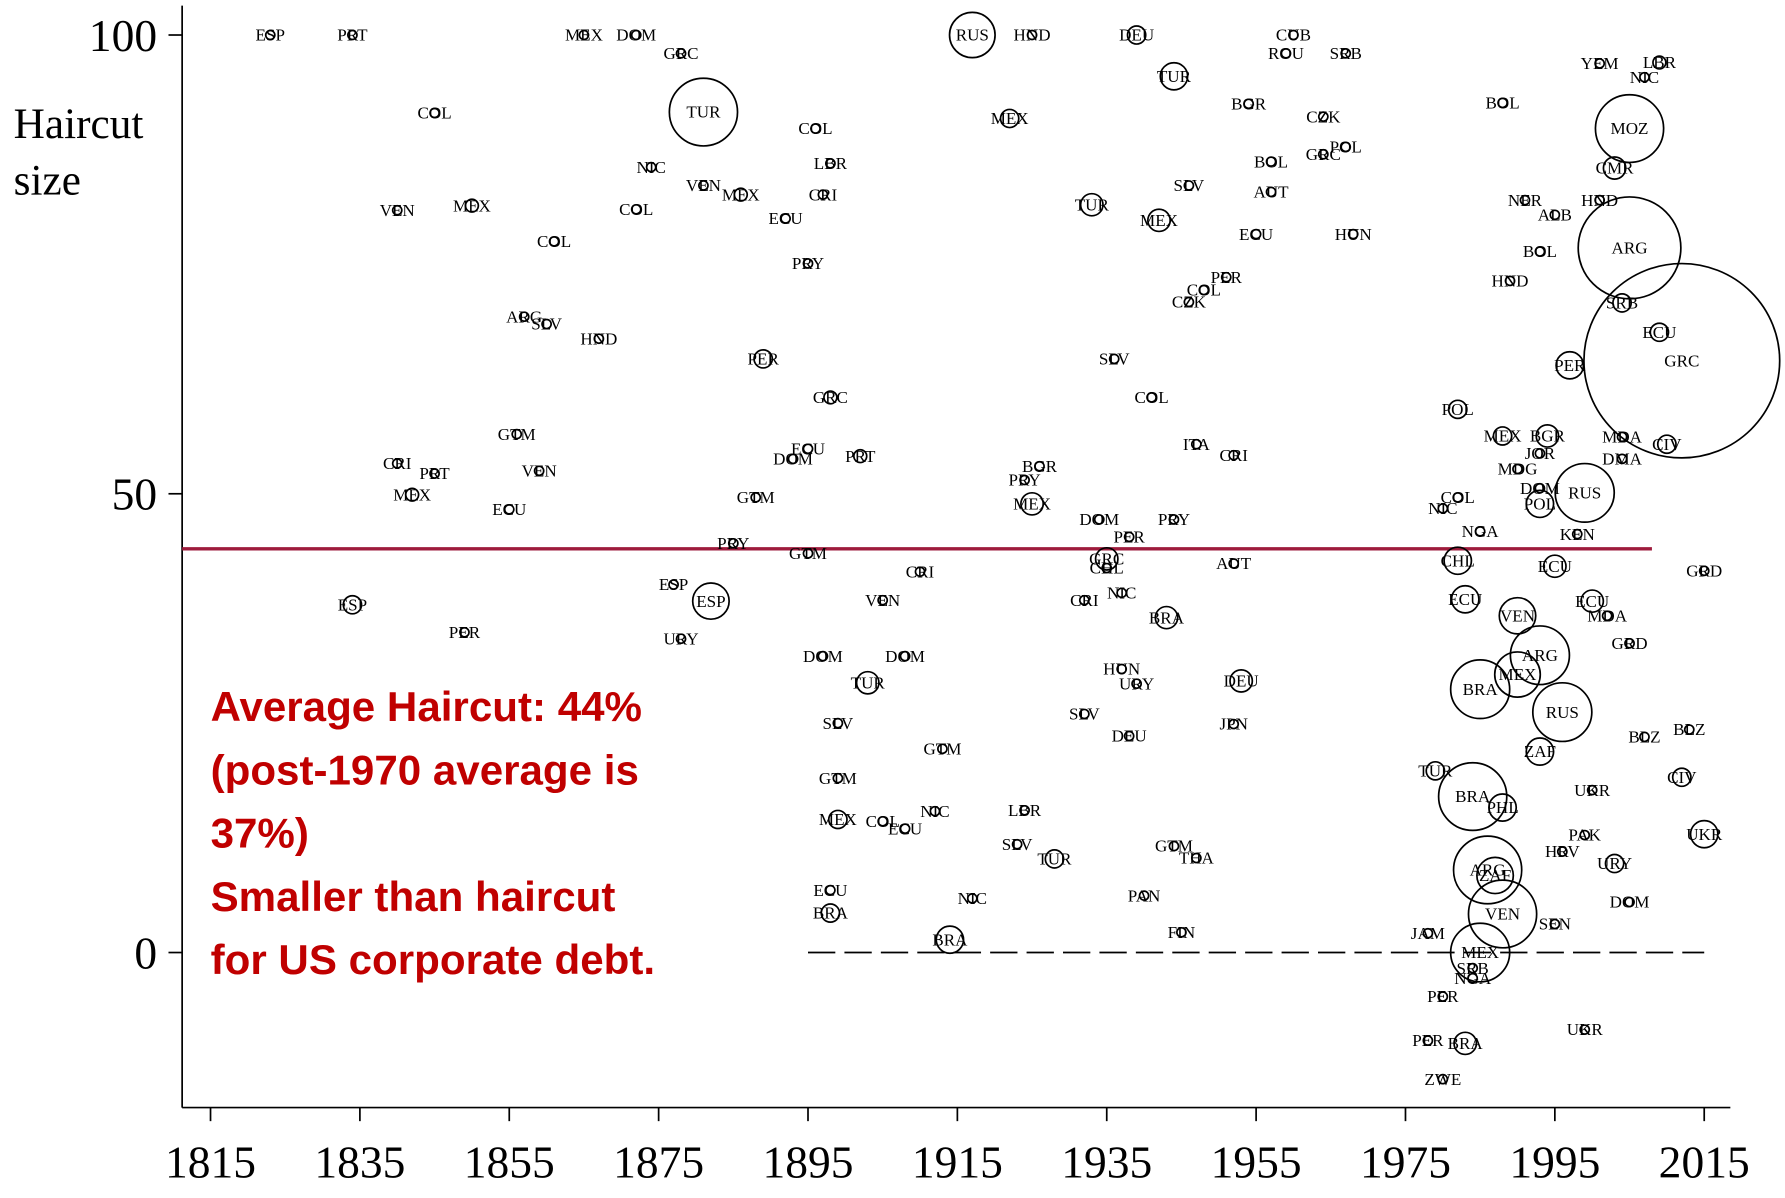  What do you see at coordinates (1525, 200) in the screenshot?
I see `point-label: NER` at bounding box center [1525, 200].